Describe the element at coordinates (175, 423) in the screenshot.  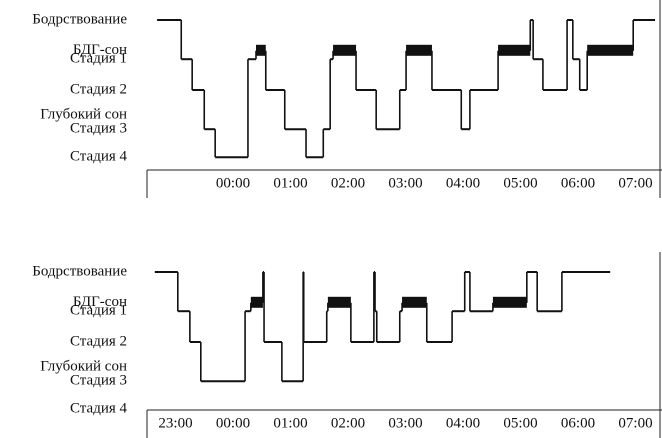
I see `x-tick-label: 23:00` at that location.